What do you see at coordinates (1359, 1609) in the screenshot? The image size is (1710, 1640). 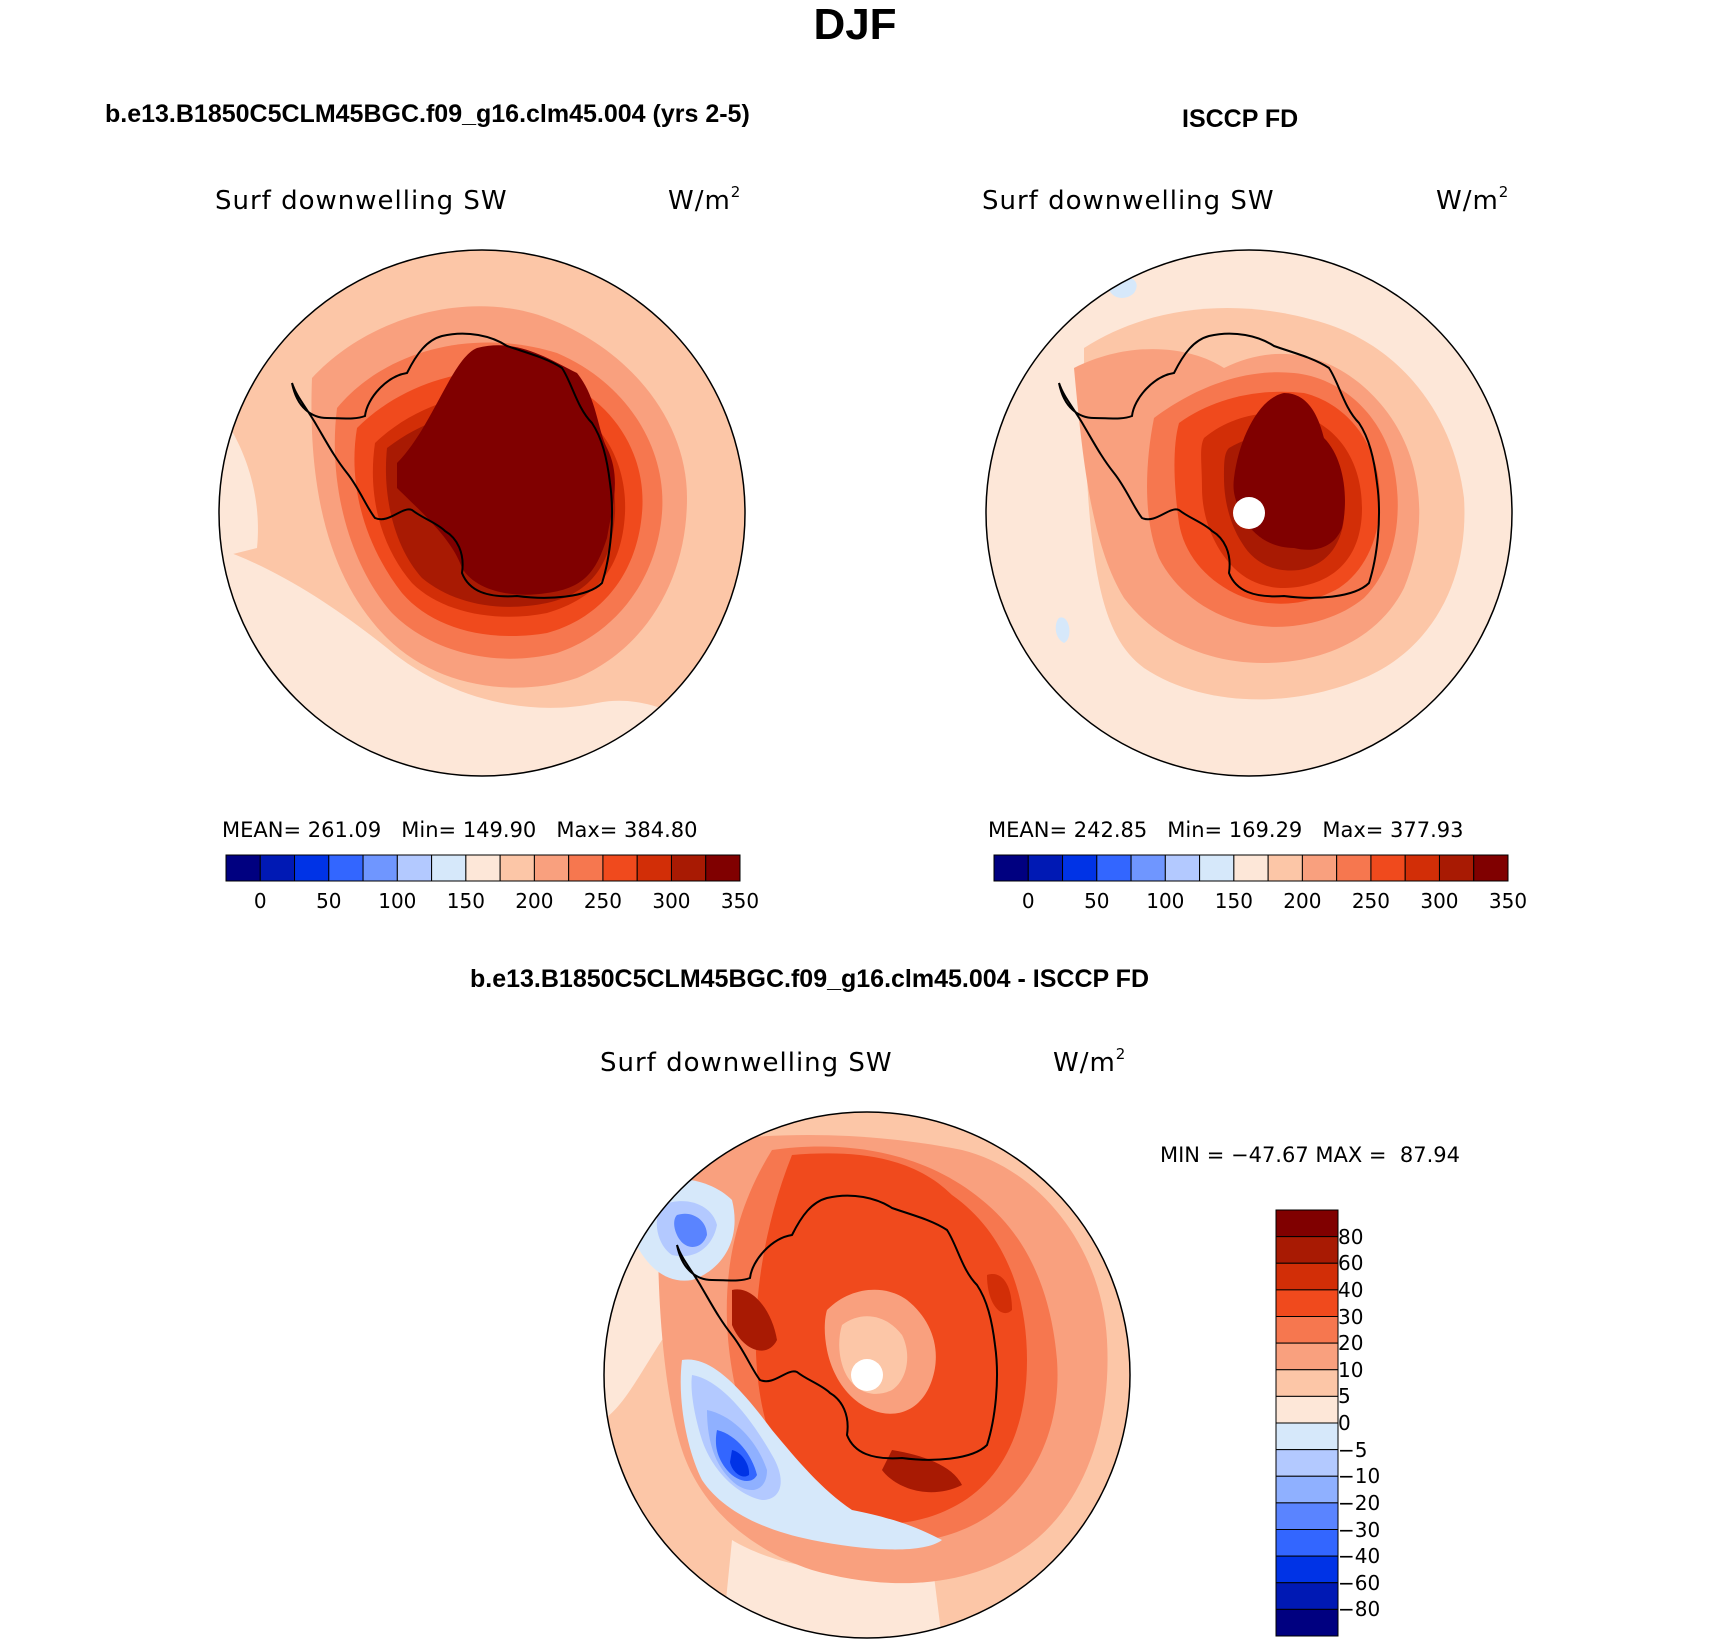 I see `diff-colorbar-tick-label: −80` at bounding box center [1359, 1609].